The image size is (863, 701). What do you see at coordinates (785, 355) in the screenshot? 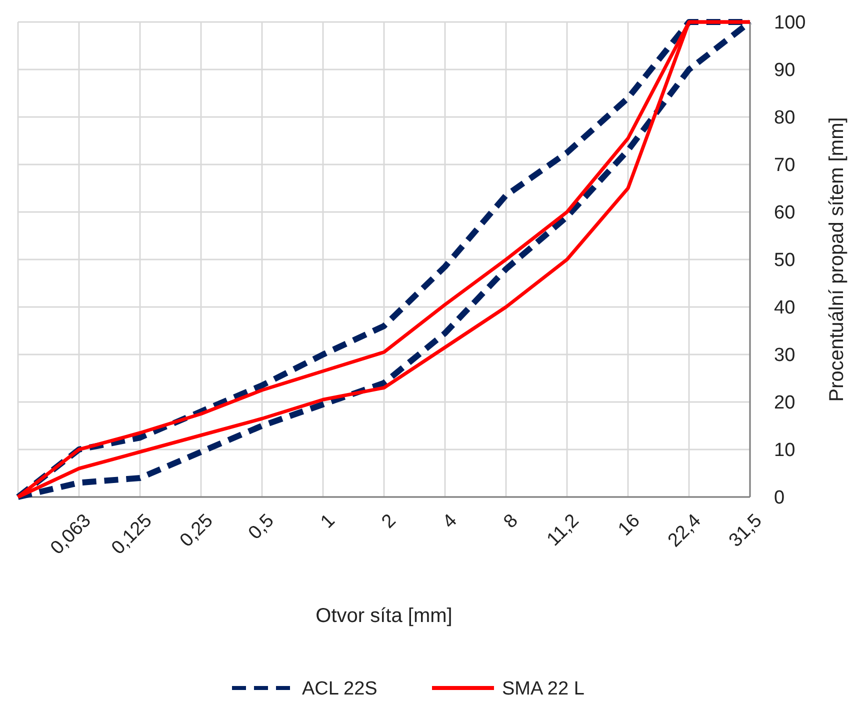
I see `y-tick-label: 30` at bounding box center [785, 355].